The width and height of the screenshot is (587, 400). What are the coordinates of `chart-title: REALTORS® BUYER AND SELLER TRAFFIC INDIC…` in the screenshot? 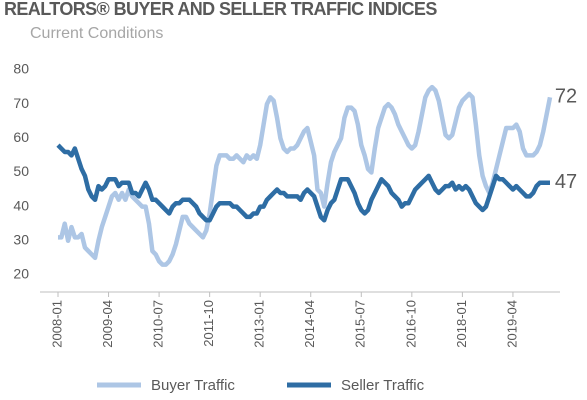 It's located at (220, 9).